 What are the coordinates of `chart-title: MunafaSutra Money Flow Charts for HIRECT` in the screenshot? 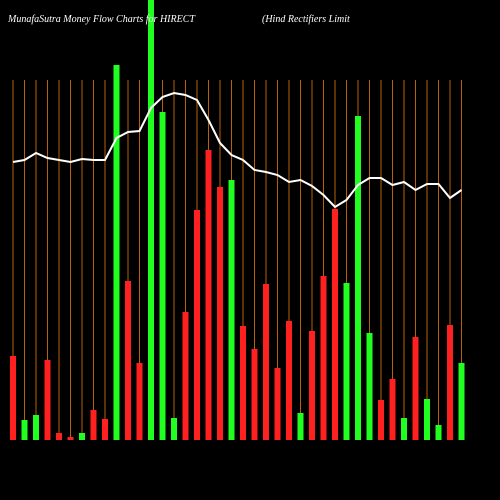 It's located at (101, 19).